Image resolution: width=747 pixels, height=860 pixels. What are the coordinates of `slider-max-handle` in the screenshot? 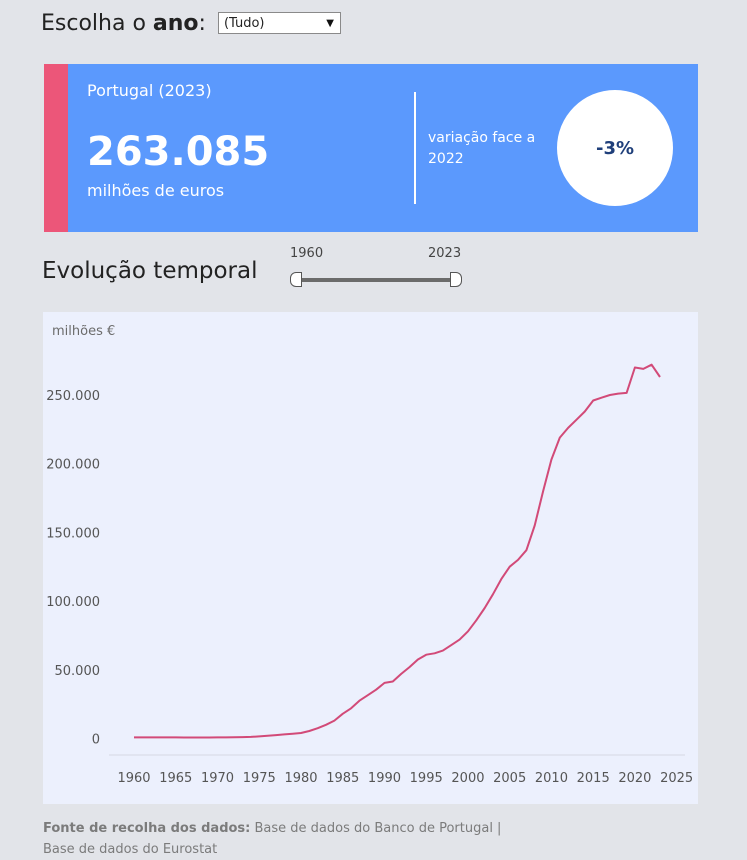 It's located at (456, 279).